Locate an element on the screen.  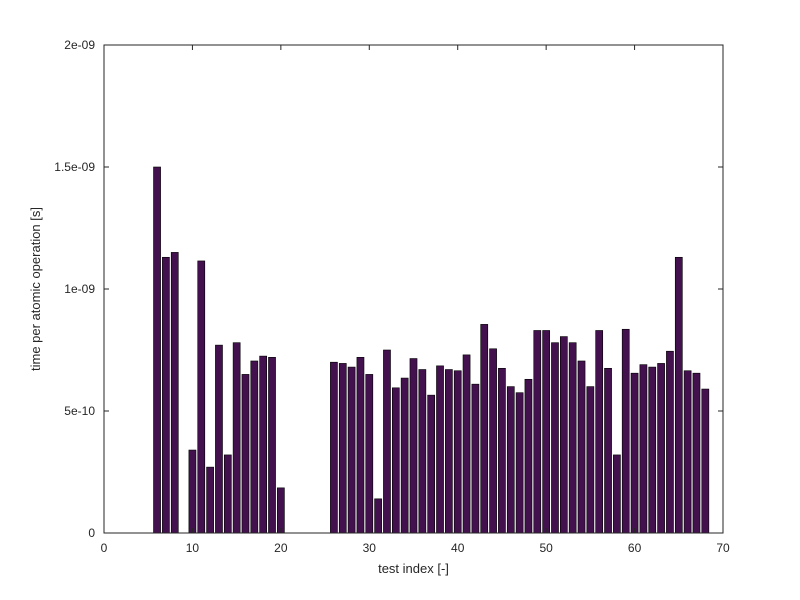
y-tick-label: 5e-10 is located at coordinates (79, 411).